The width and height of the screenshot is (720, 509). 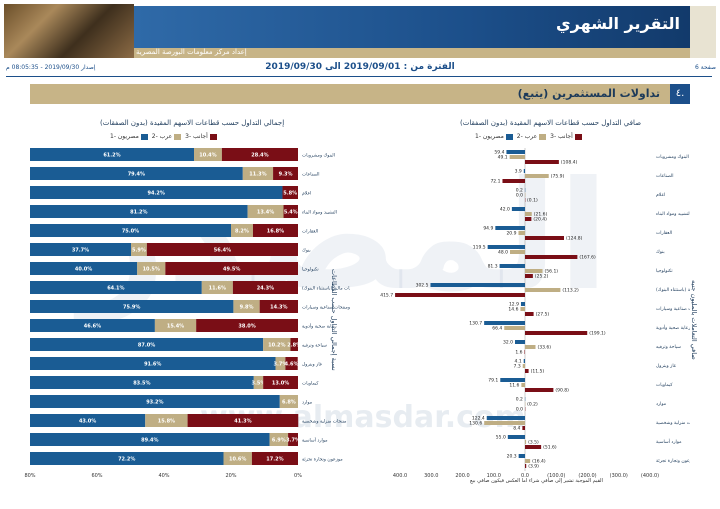 I want to click on bar-value-label: 15.8%, so click(x=166, y=422).